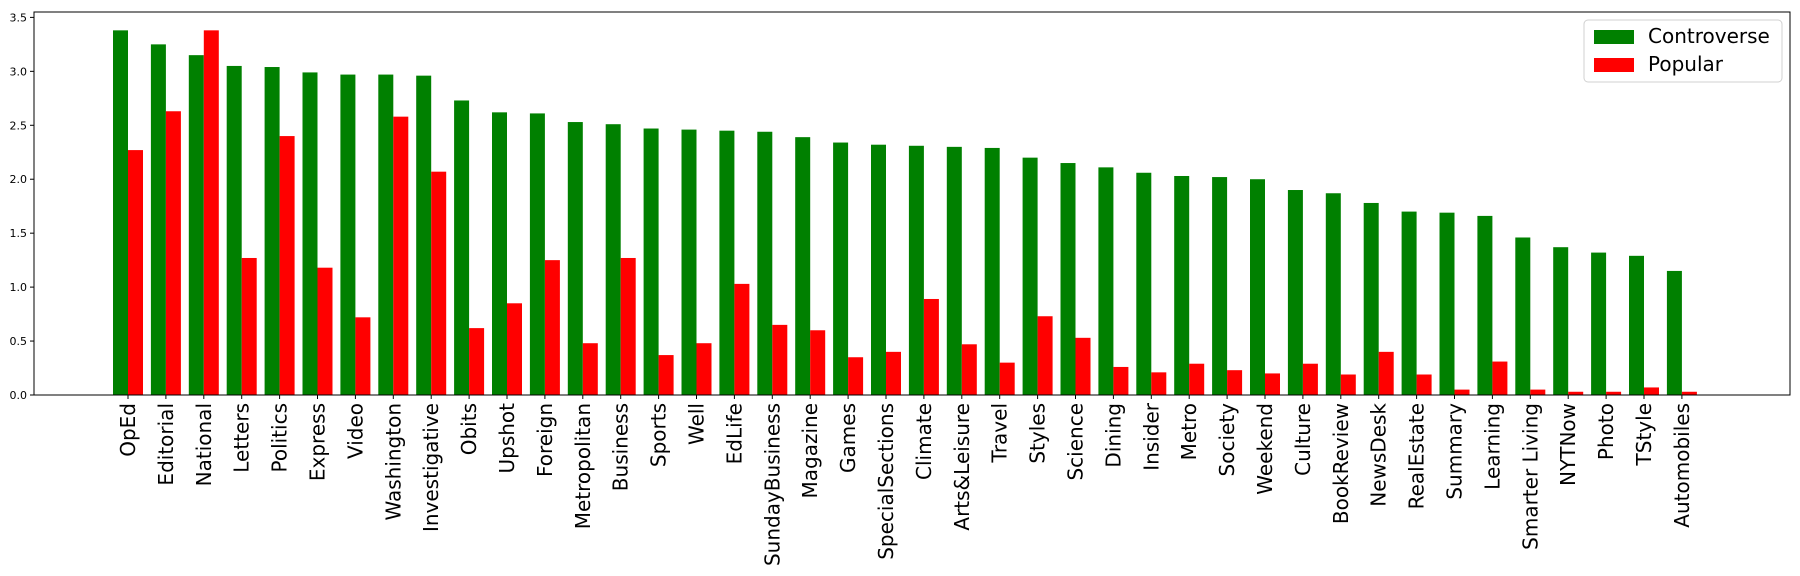 This screenshot has width=1800, height=576. What do you see at coordinates (204, 444) in the screenshot?
I see `x-tick-label: National` at bounding box center [204, 444].